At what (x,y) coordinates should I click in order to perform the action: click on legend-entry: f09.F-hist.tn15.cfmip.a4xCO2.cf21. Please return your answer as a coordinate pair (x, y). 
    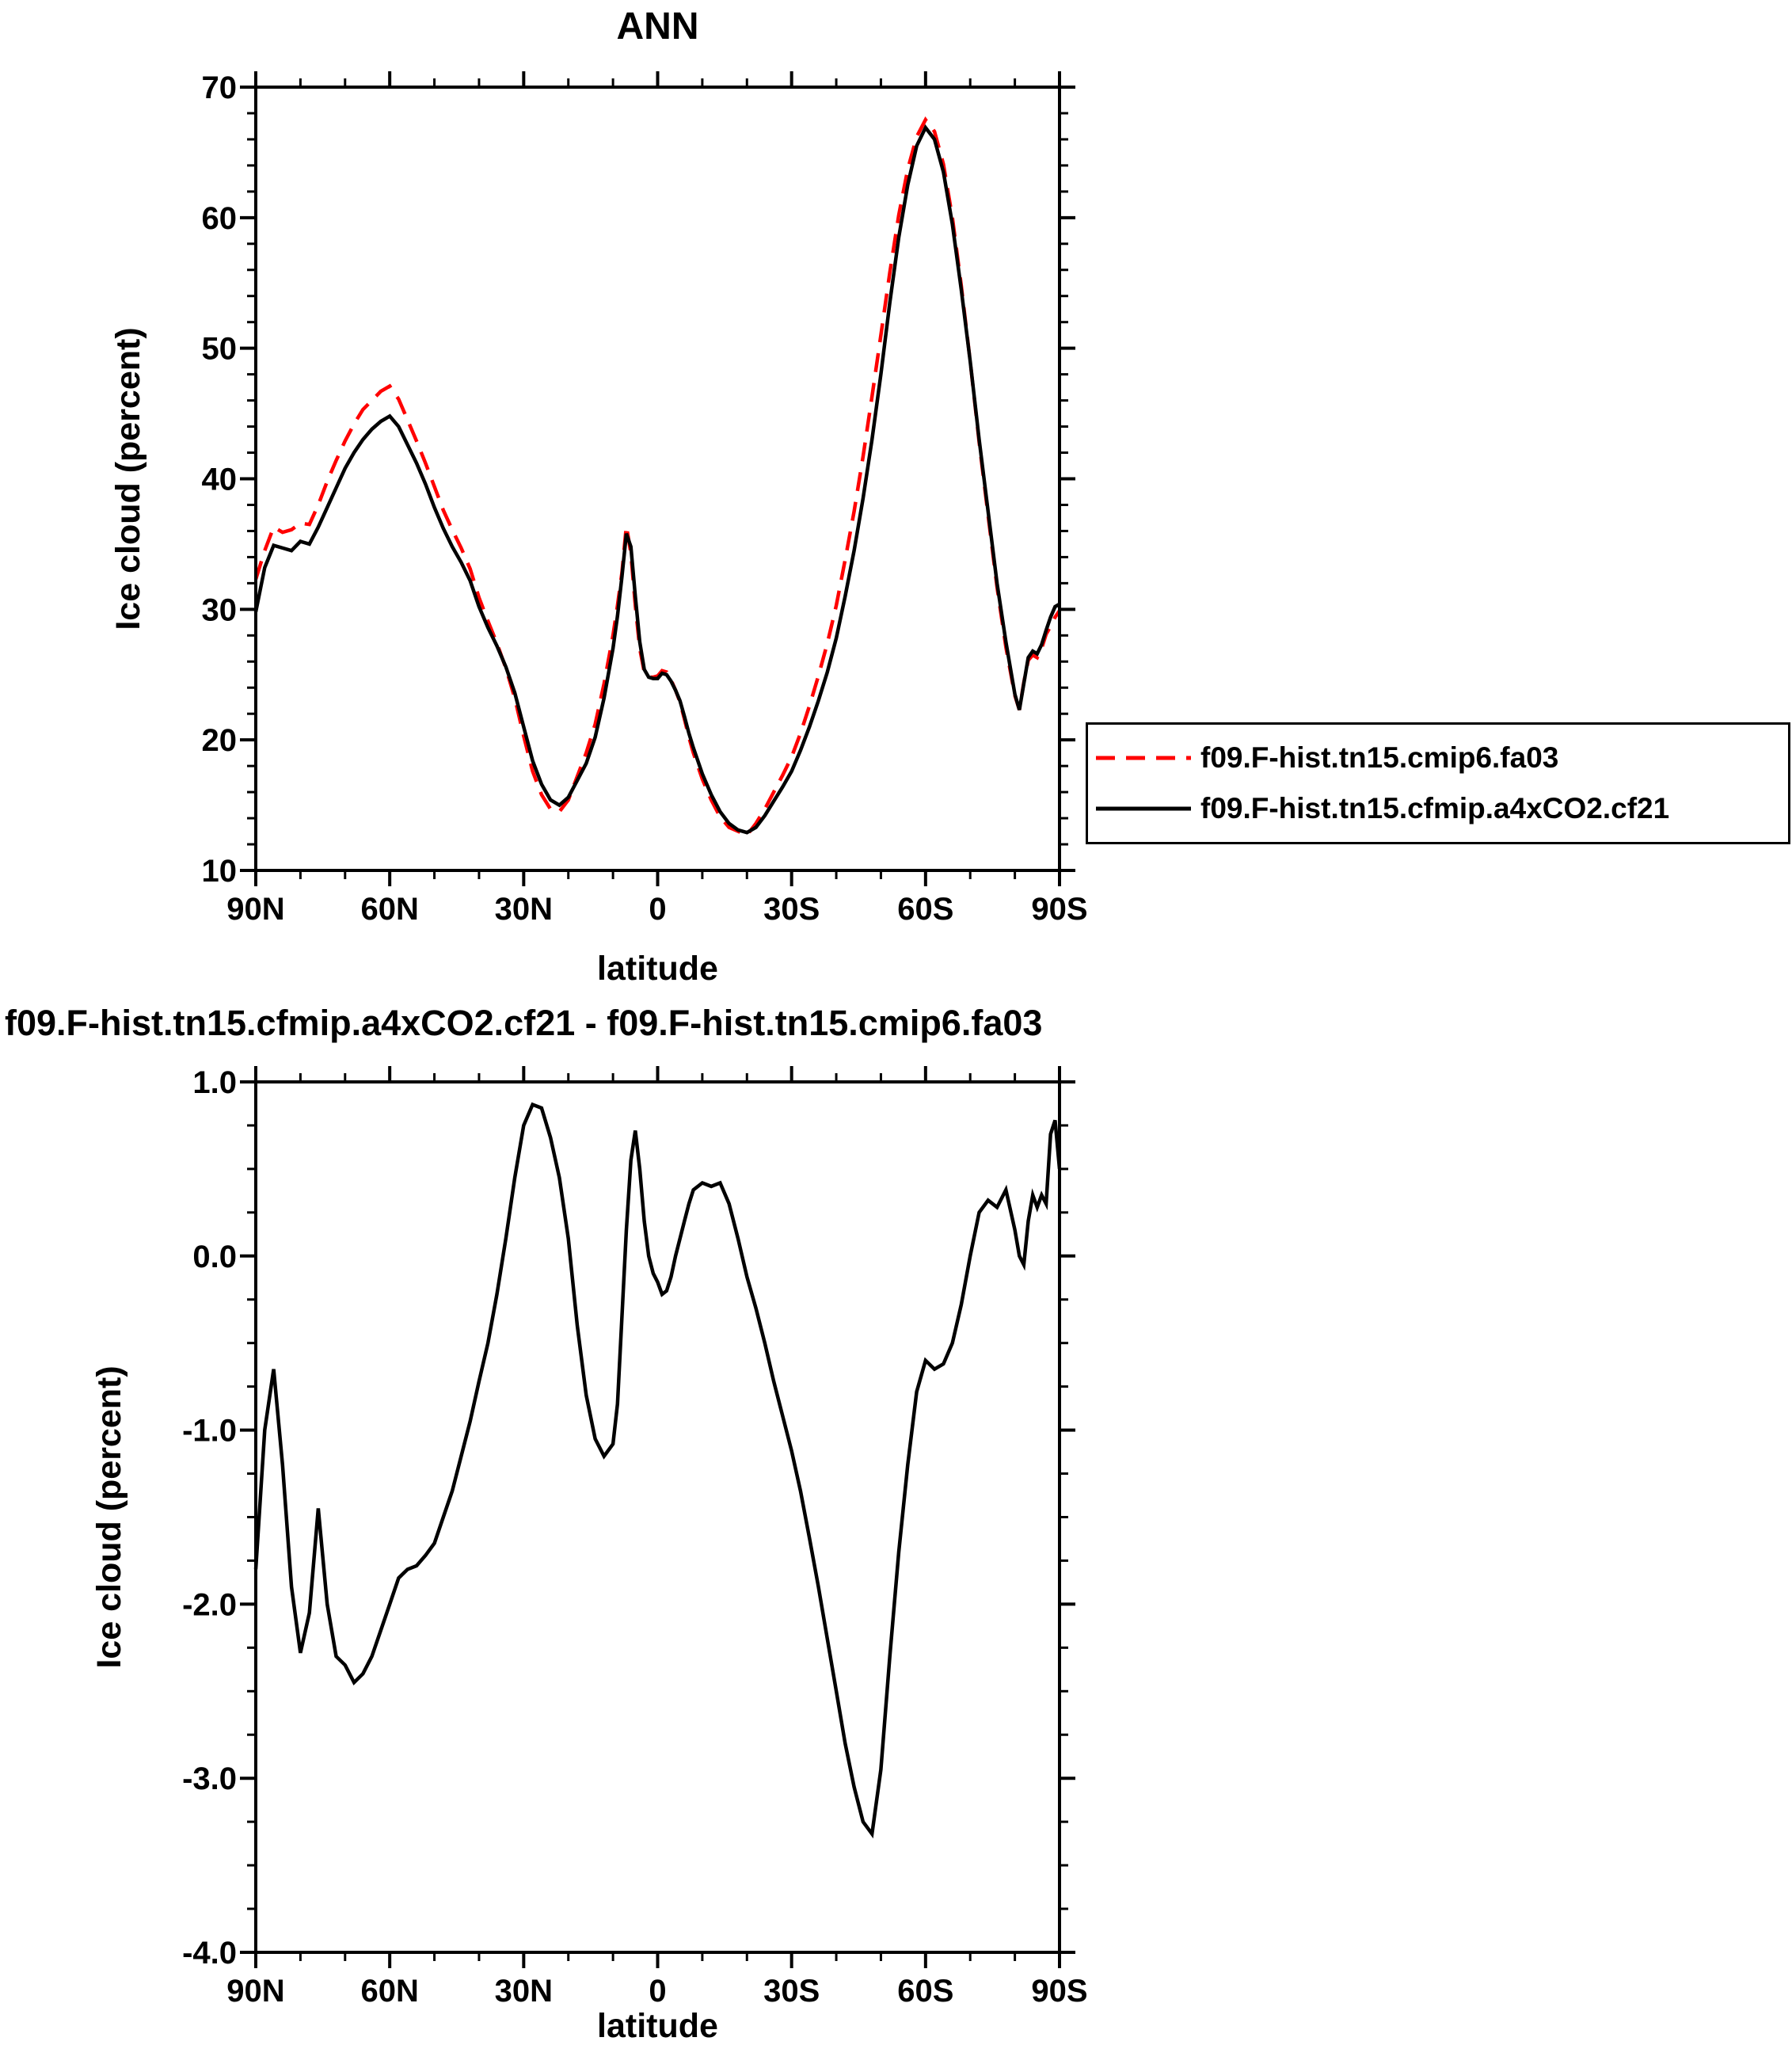
    Looking at the image, I should click on (1442, 808).